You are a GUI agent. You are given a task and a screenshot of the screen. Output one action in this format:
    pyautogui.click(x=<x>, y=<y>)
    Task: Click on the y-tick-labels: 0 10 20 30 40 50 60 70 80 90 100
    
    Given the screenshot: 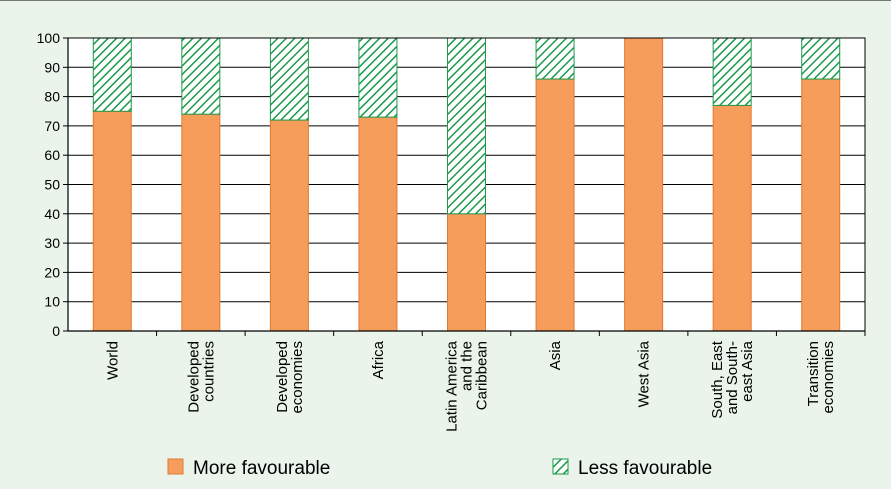 What is the action you would take?
    pyautogui.click(x=49, y=184)
    